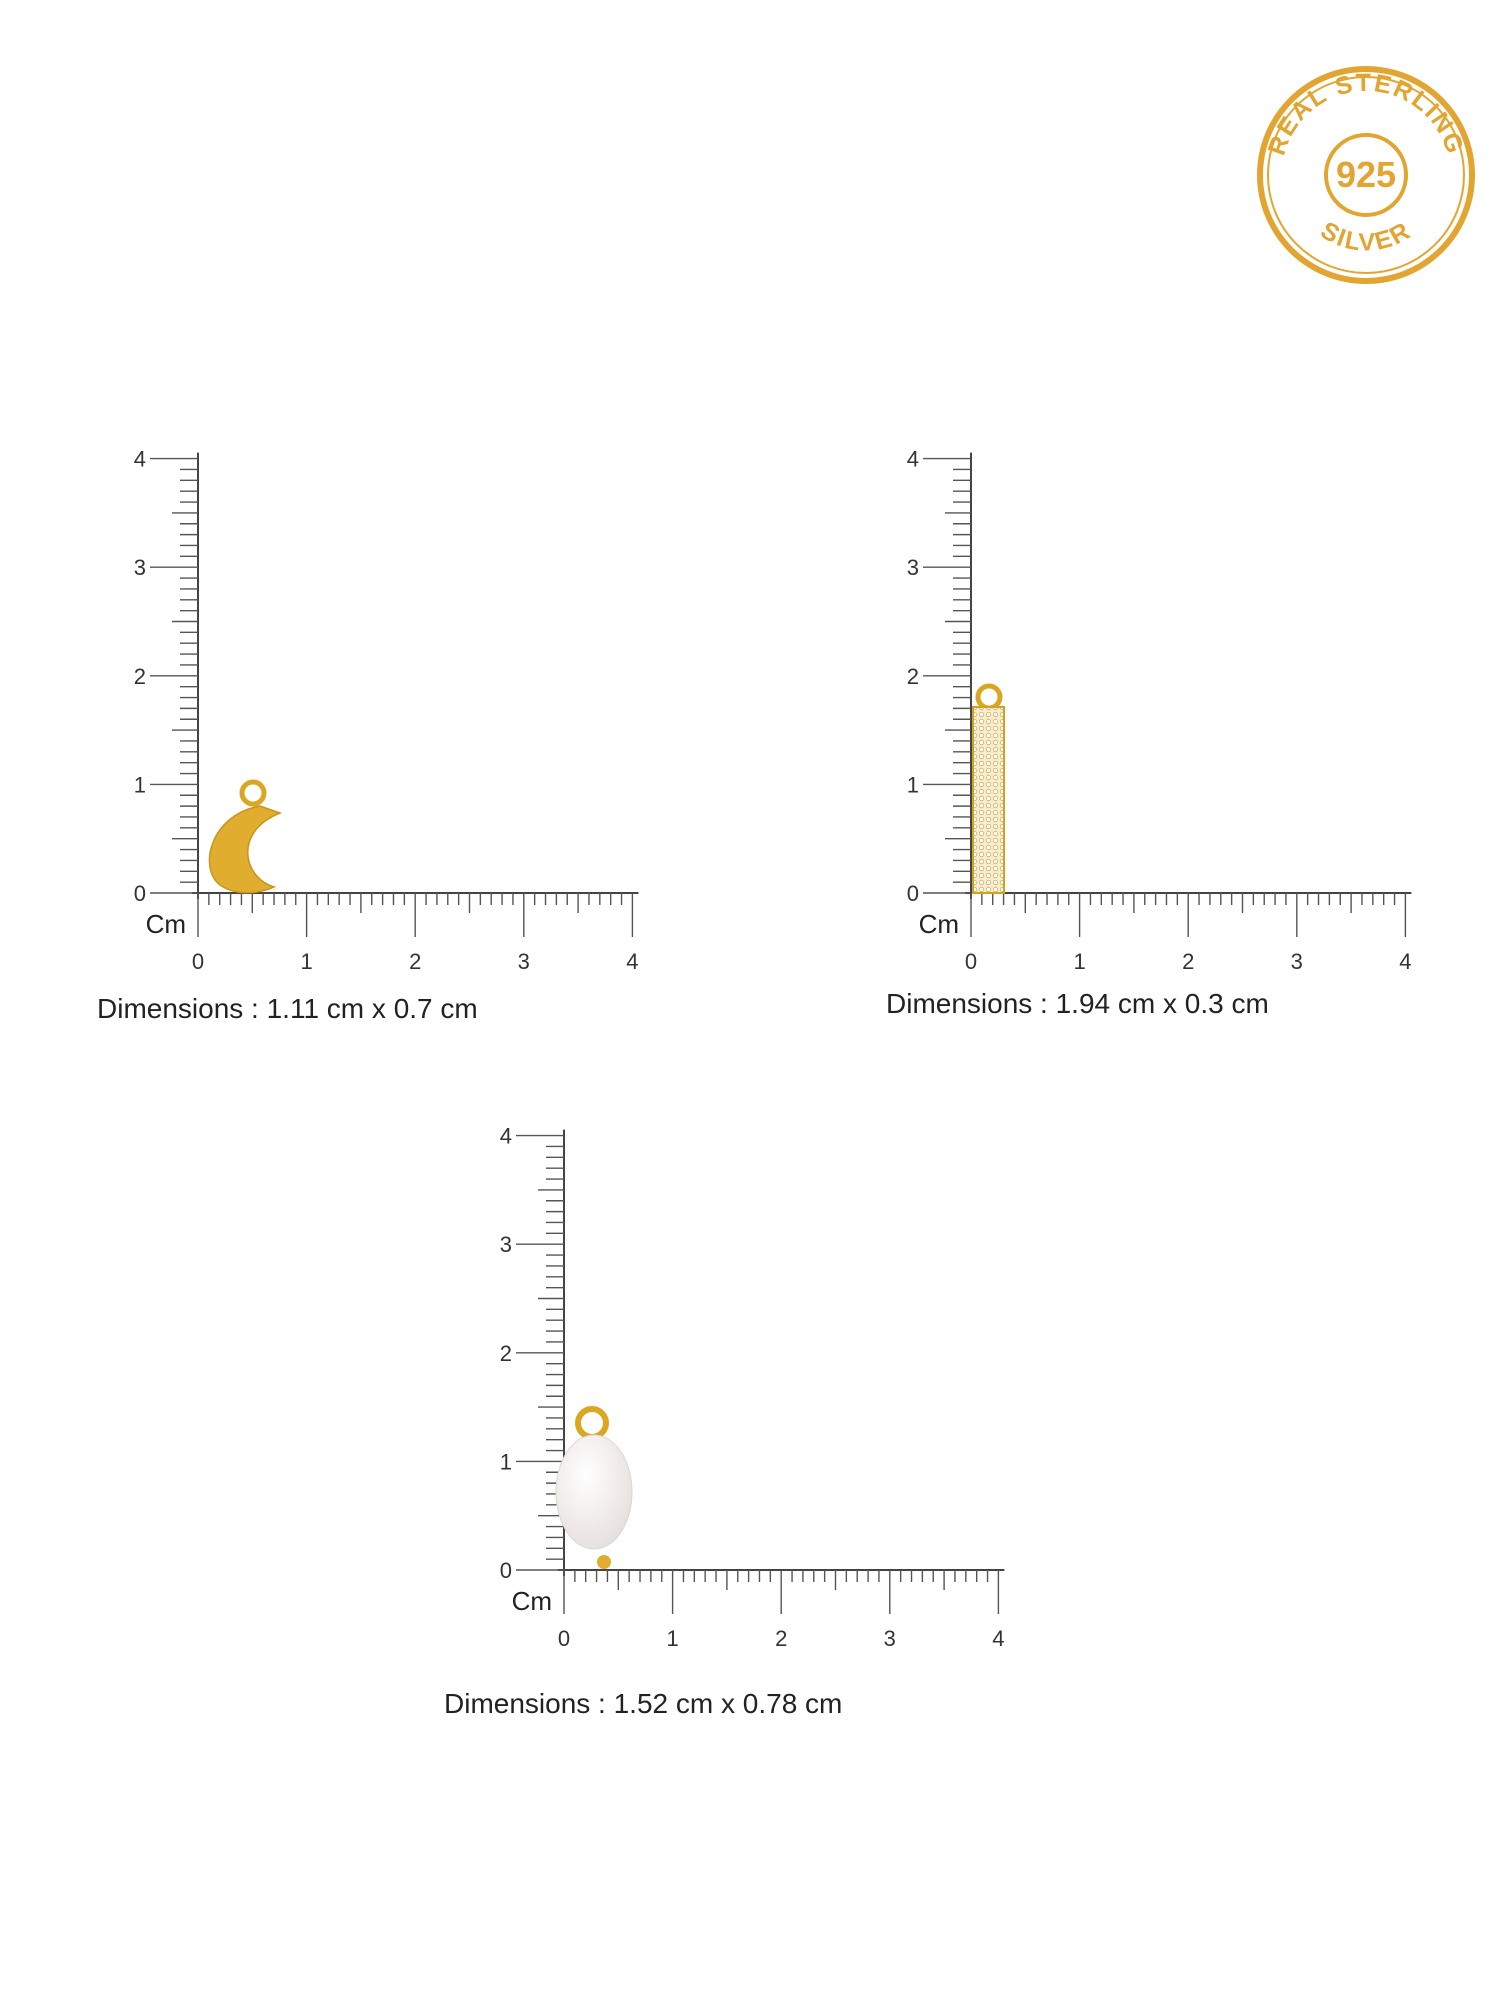  I want to click on badge-center-text: 925, so click(1366, 174).